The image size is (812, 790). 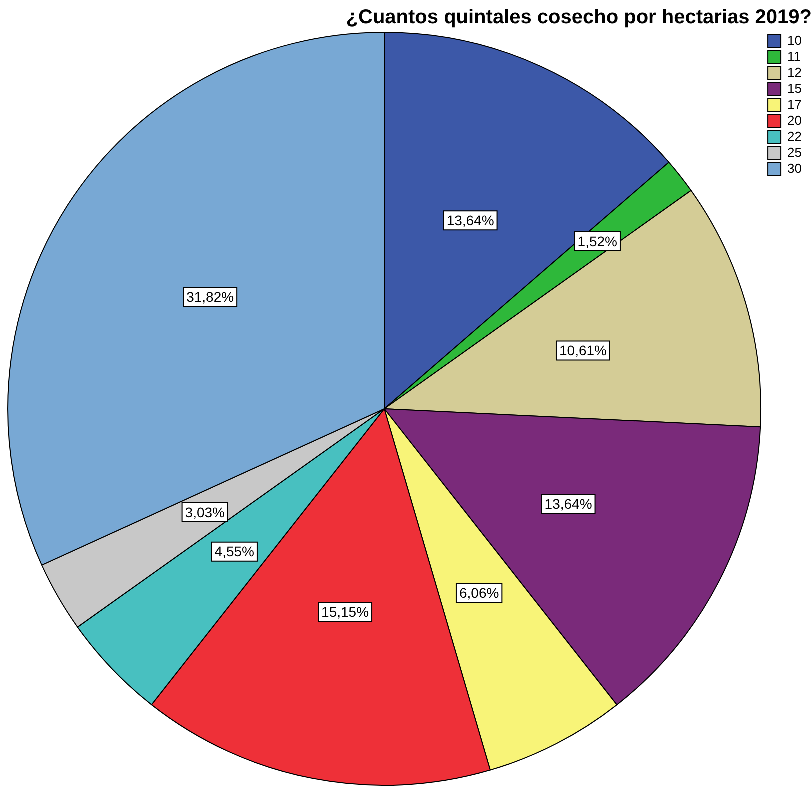 I want to click on data-label: 6,06%, so click(x=479, y=592).